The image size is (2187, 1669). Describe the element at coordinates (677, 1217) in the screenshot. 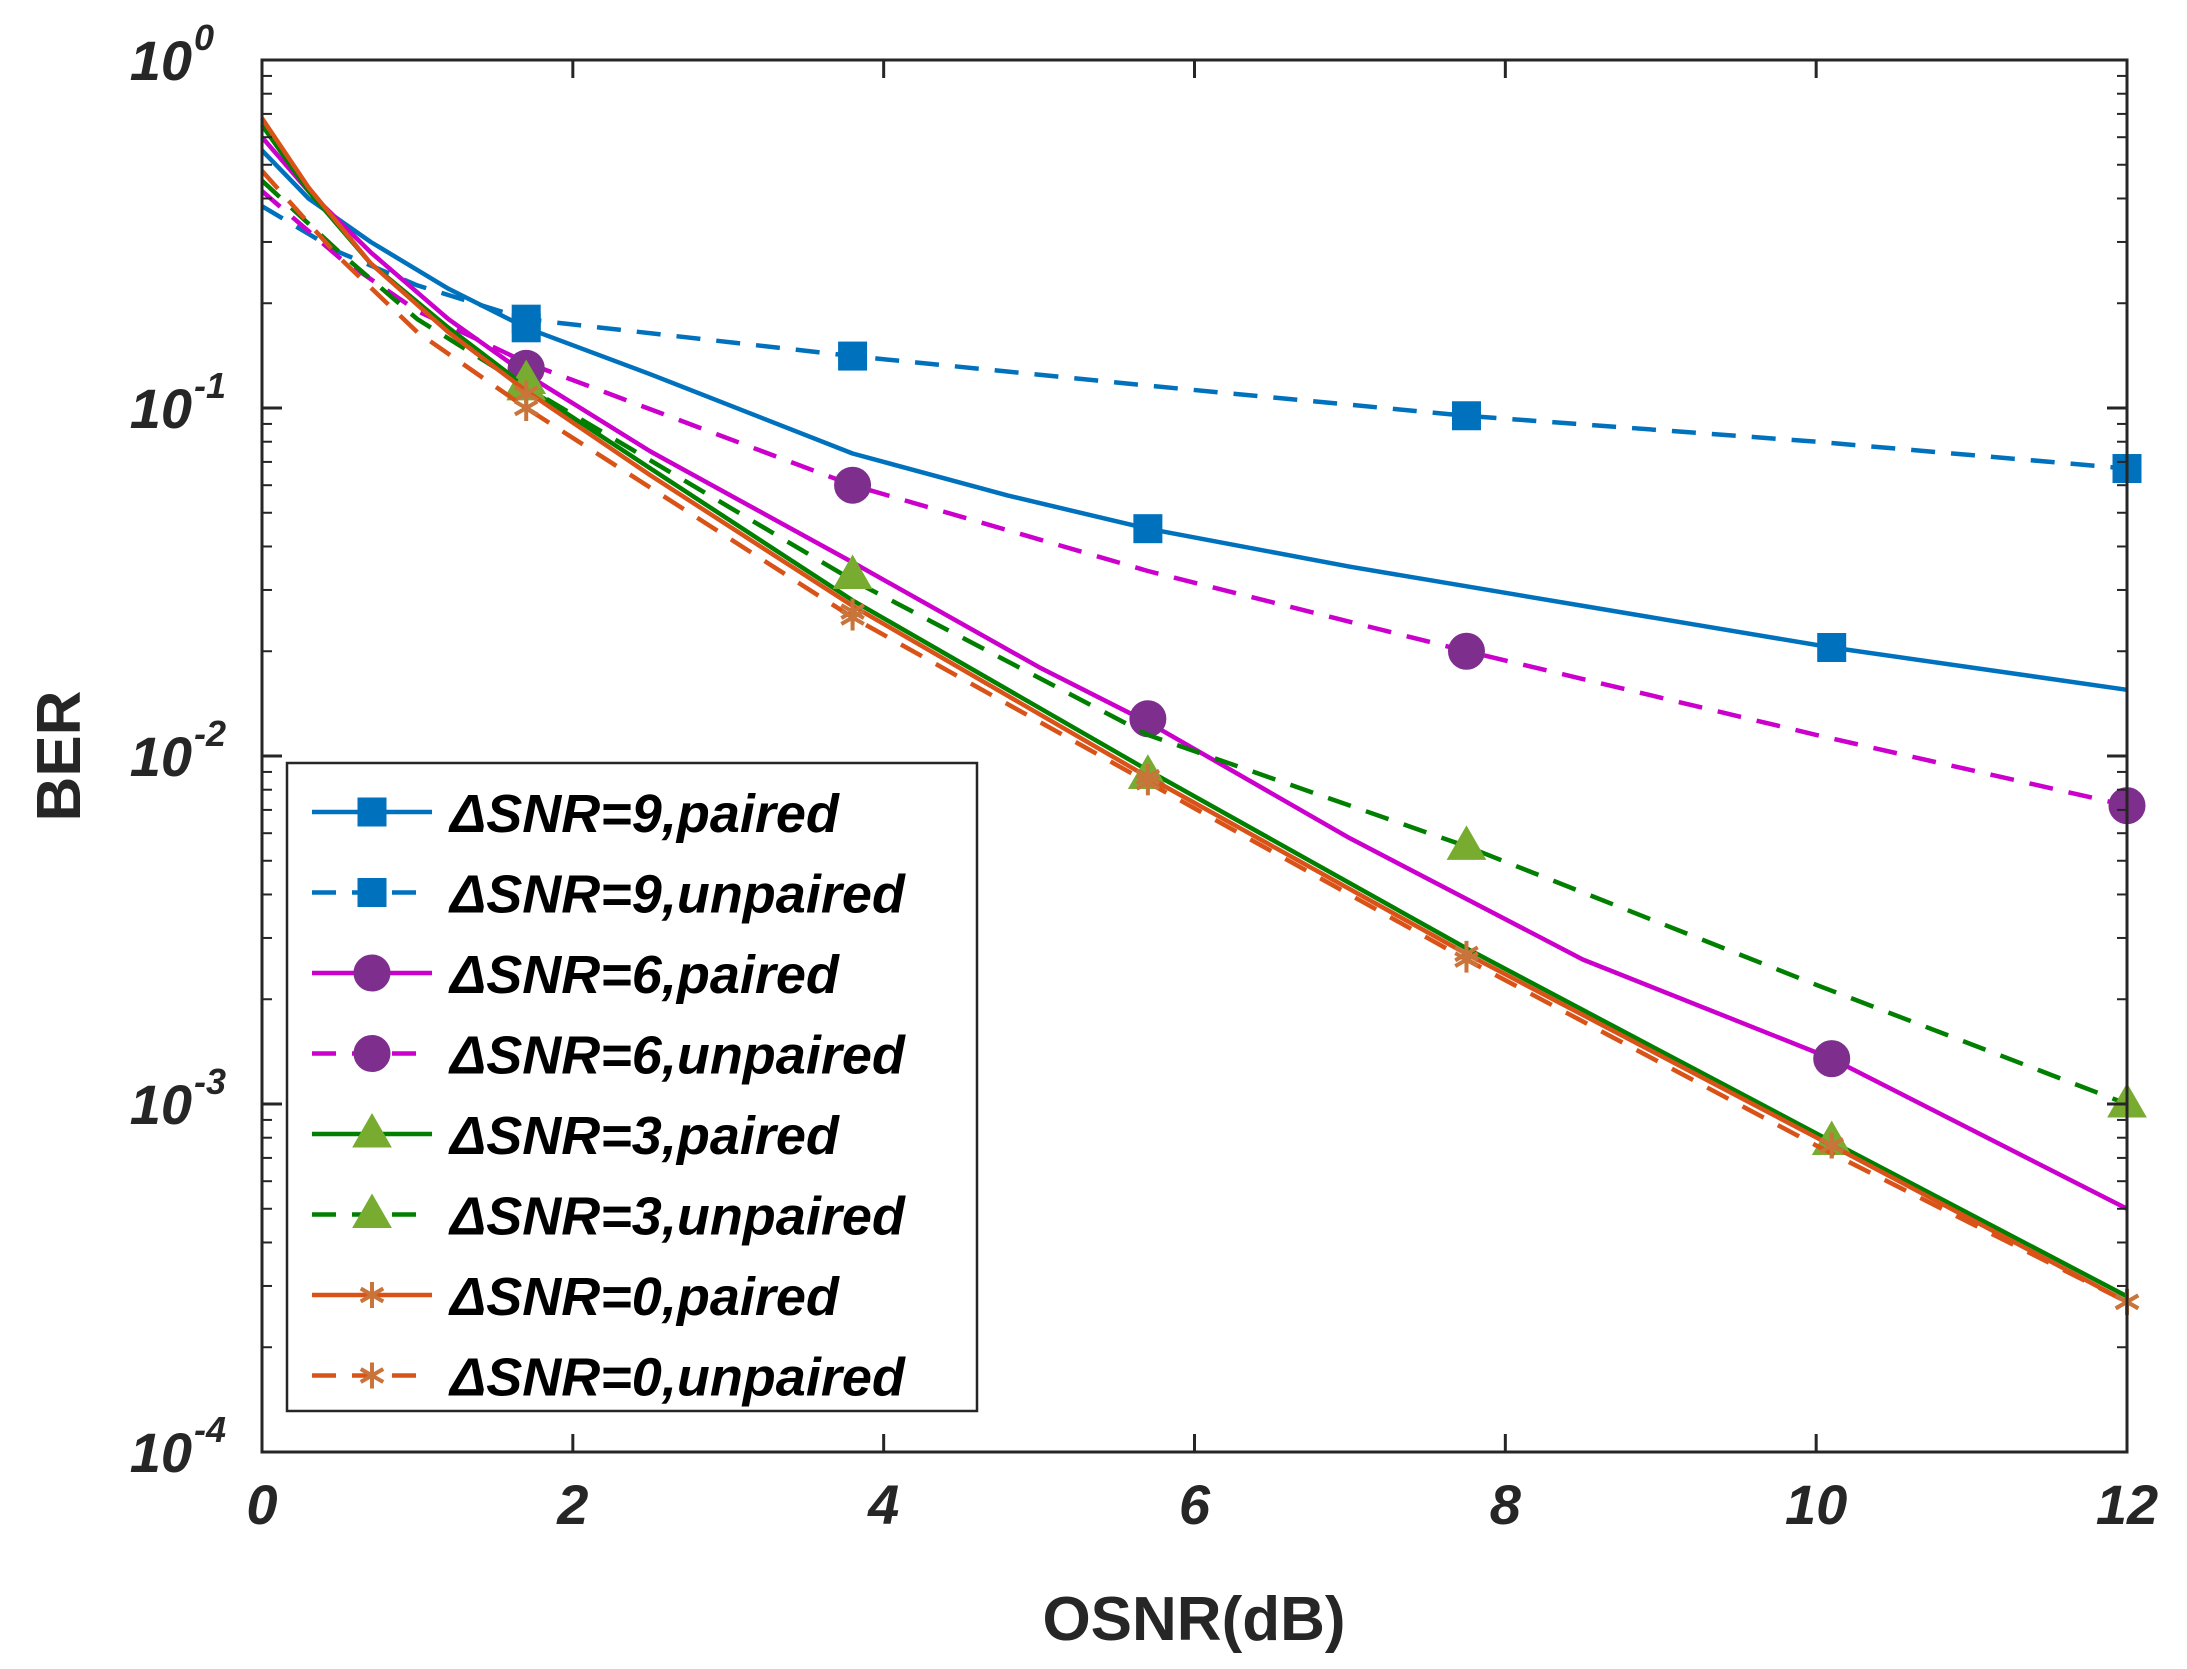

I see `legend-label: ΔSNR=3,unpaired` at that location.